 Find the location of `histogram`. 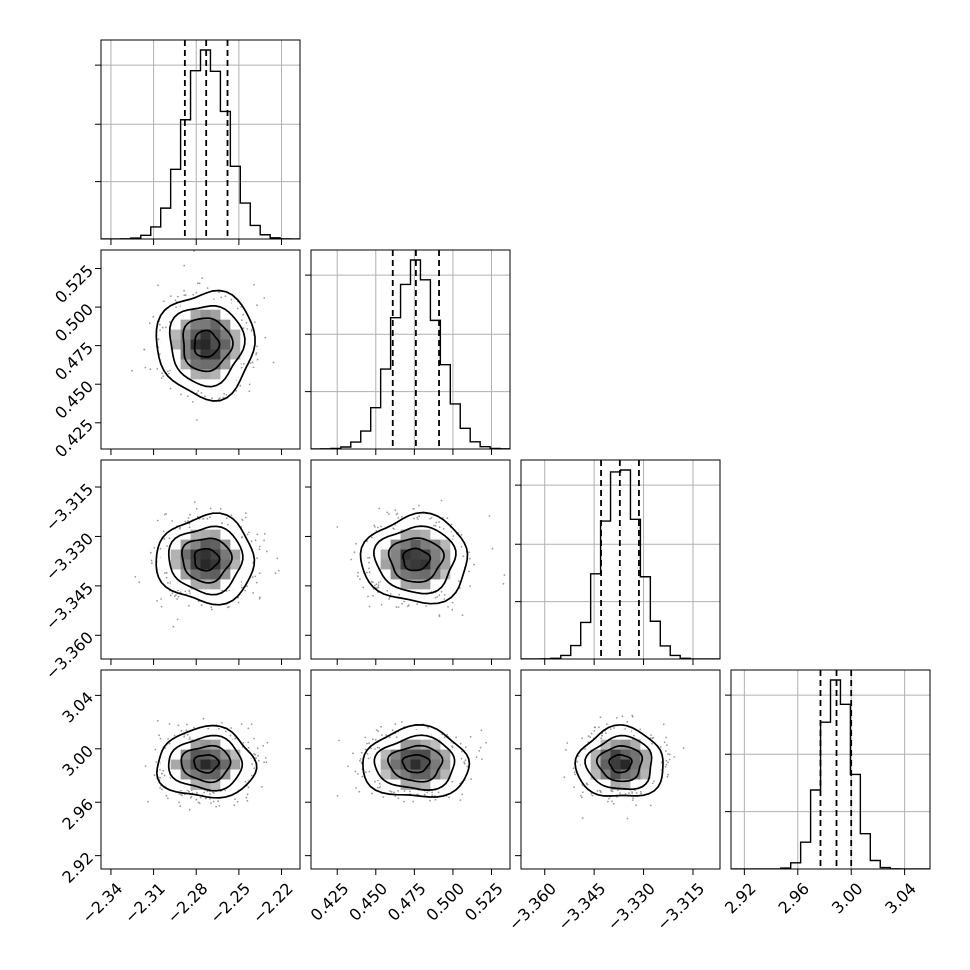

histogram is located at coordinates (200, 144).